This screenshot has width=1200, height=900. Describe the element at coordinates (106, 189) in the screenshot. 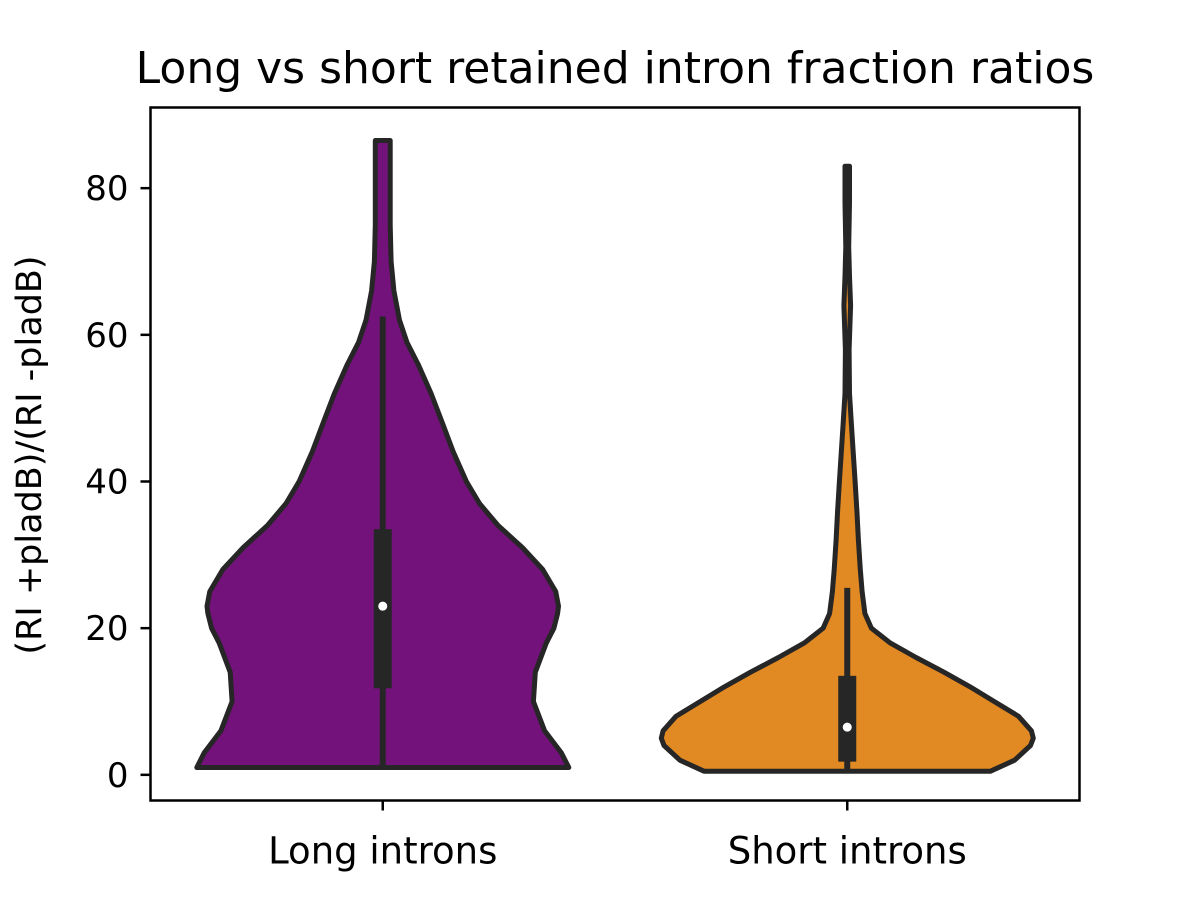

I see `y-tick-label: 80` at that location.